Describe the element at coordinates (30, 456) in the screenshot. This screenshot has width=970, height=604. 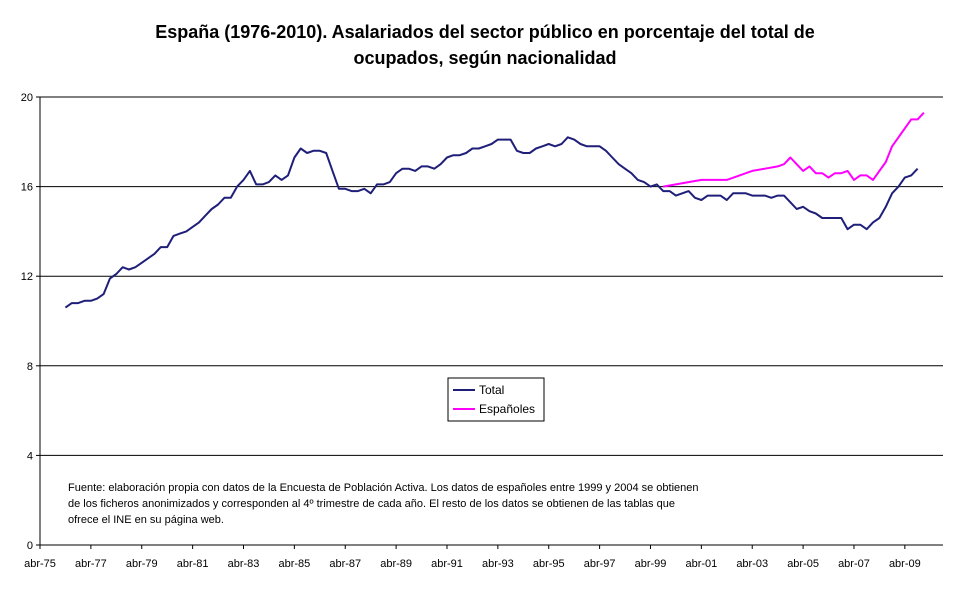
I see `y-tick-label-4: 4` at that location.